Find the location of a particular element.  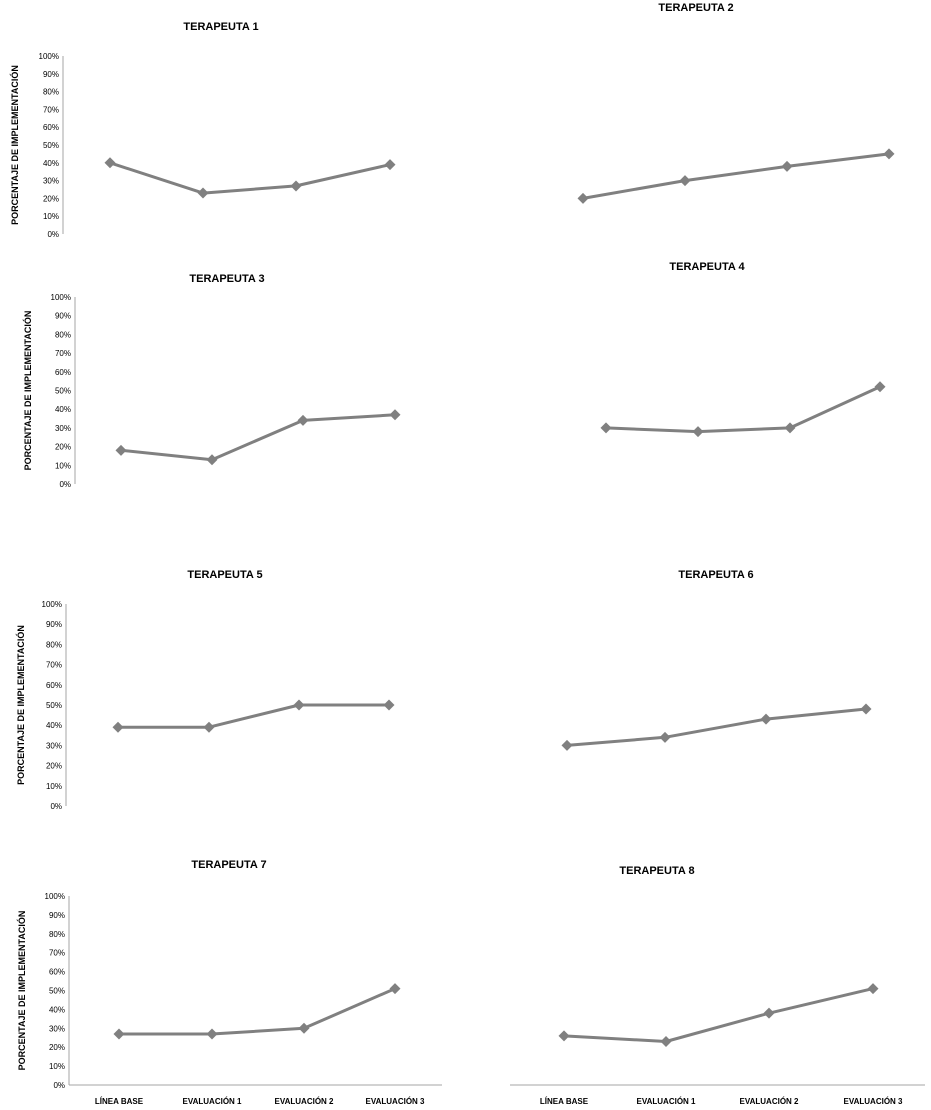

y-axis-label-7: PORCENTAJE DE IMPLEMENTACIÓN is located at coordinates (21, 991).